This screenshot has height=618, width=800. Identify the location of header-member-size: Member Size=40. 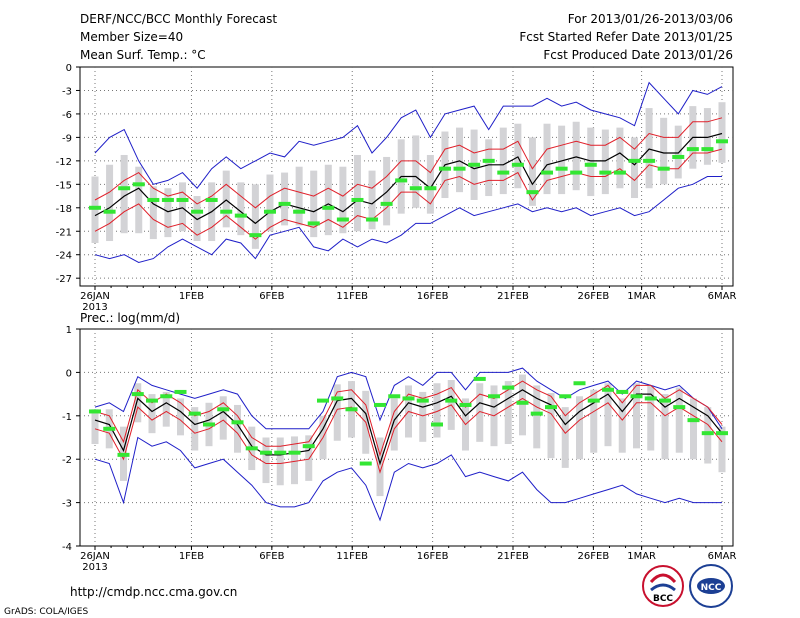
(131, 37).